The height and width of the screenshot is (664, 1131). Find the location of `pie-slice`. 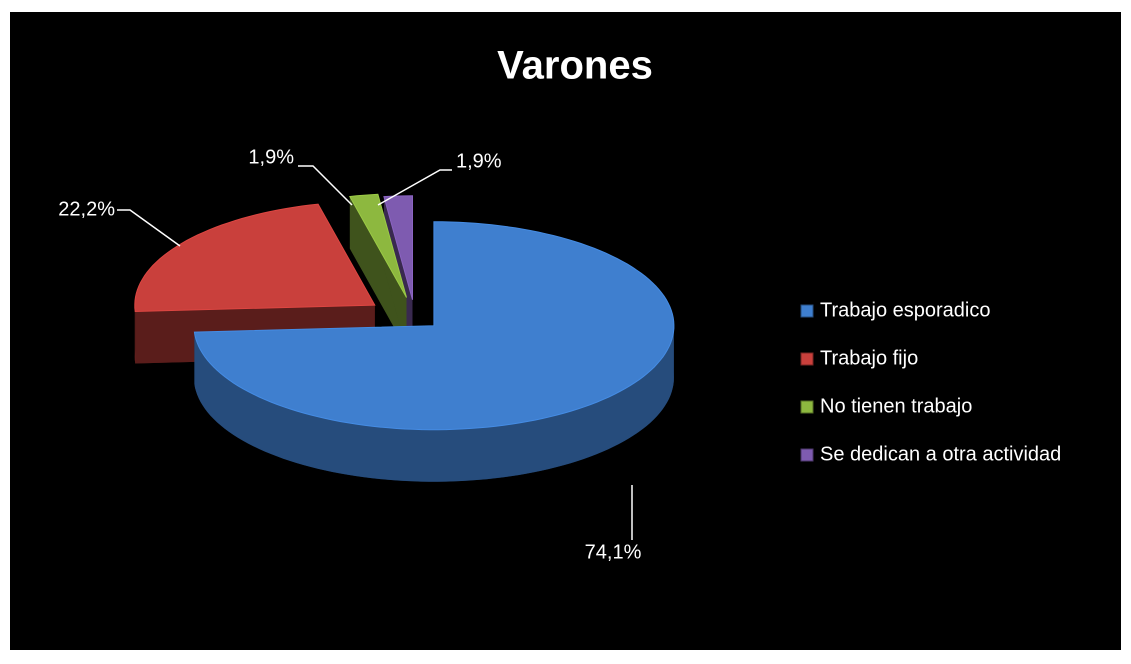

pie-slice is located at coordinates (377, 271).